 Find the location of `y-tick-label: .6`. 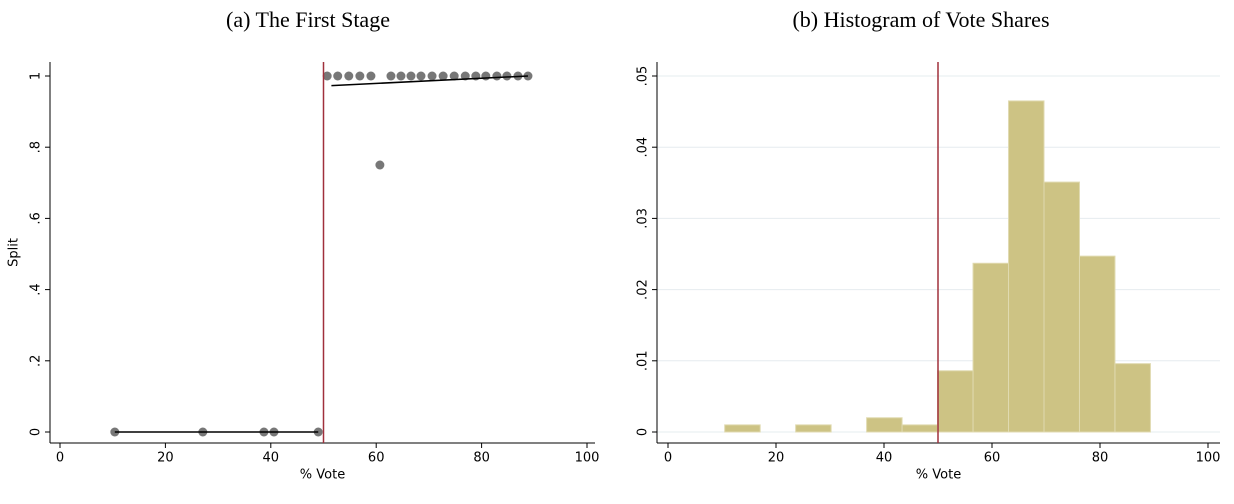

y-tick-label: .6 is located at coordinates (36, 218).